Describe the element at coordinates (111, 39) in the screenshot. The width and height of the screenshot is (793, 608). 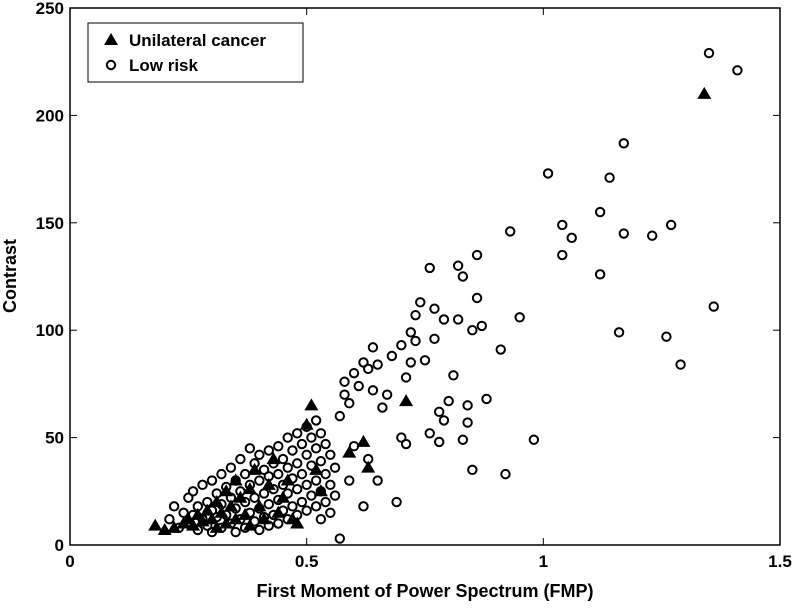
I see `legend-triangle-icon` at that location.